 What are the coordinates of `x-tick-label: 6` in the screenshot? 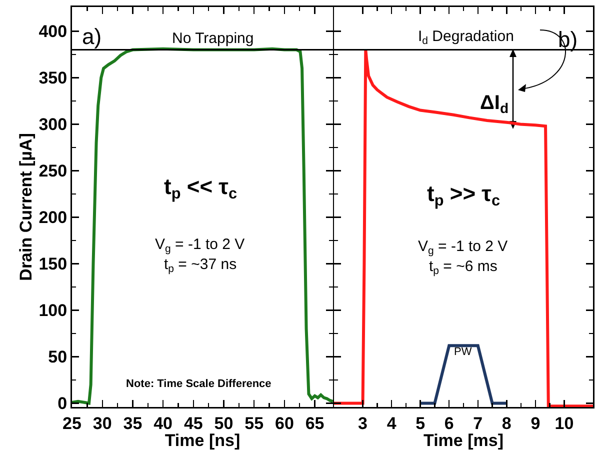 It's located at (449, 423).